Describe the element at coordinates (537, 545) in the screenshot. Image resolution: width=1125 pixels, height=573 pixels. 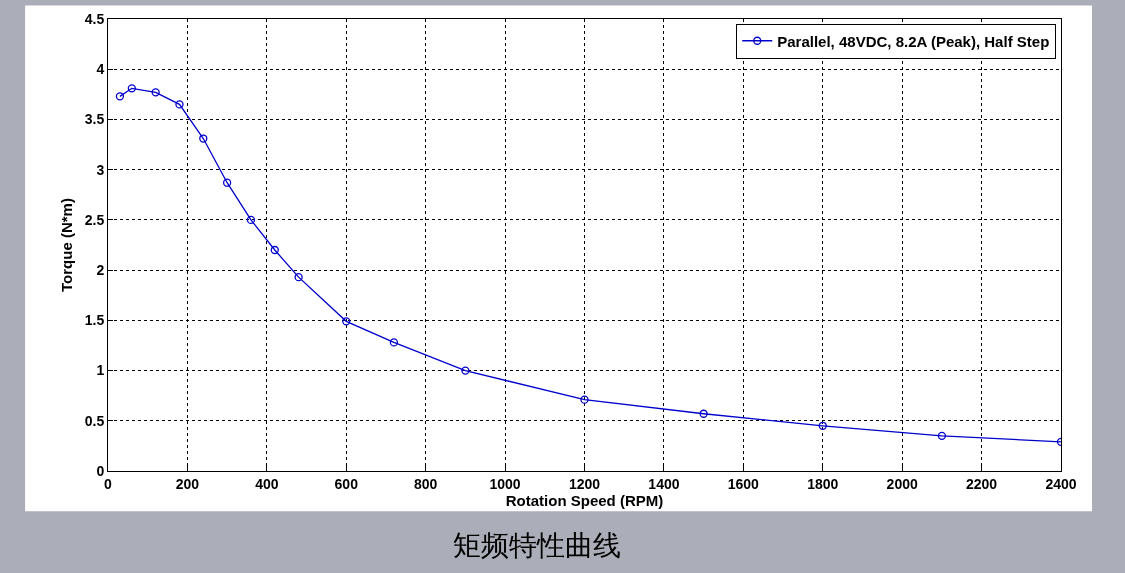
I see `text: 矩频特性曲线` at that location.